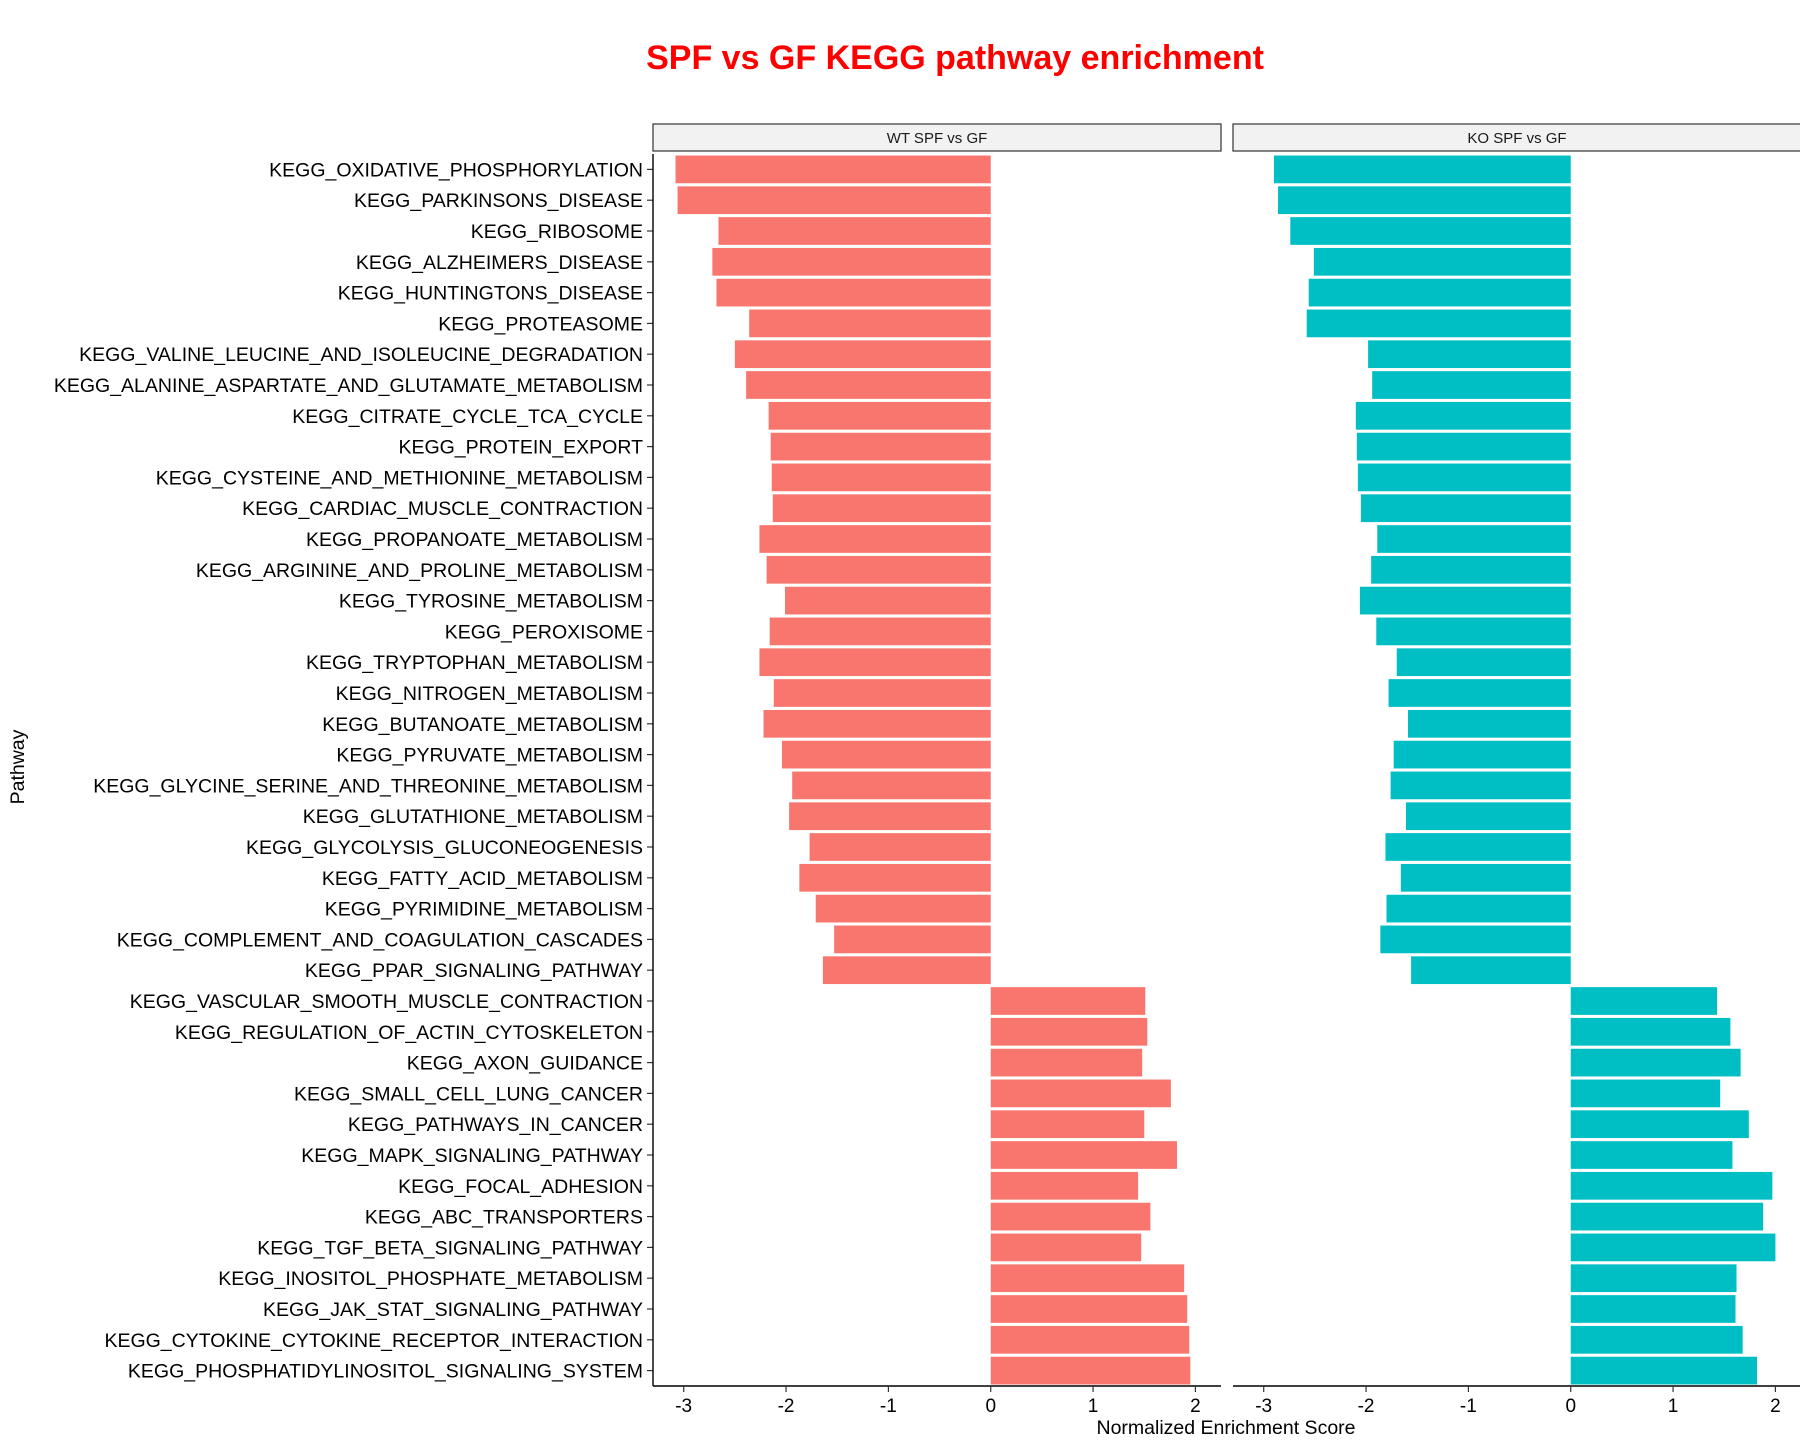  I want to click on y-tick-label: KEGG_TYROSINE_METABOLISM, so click(491, 602).